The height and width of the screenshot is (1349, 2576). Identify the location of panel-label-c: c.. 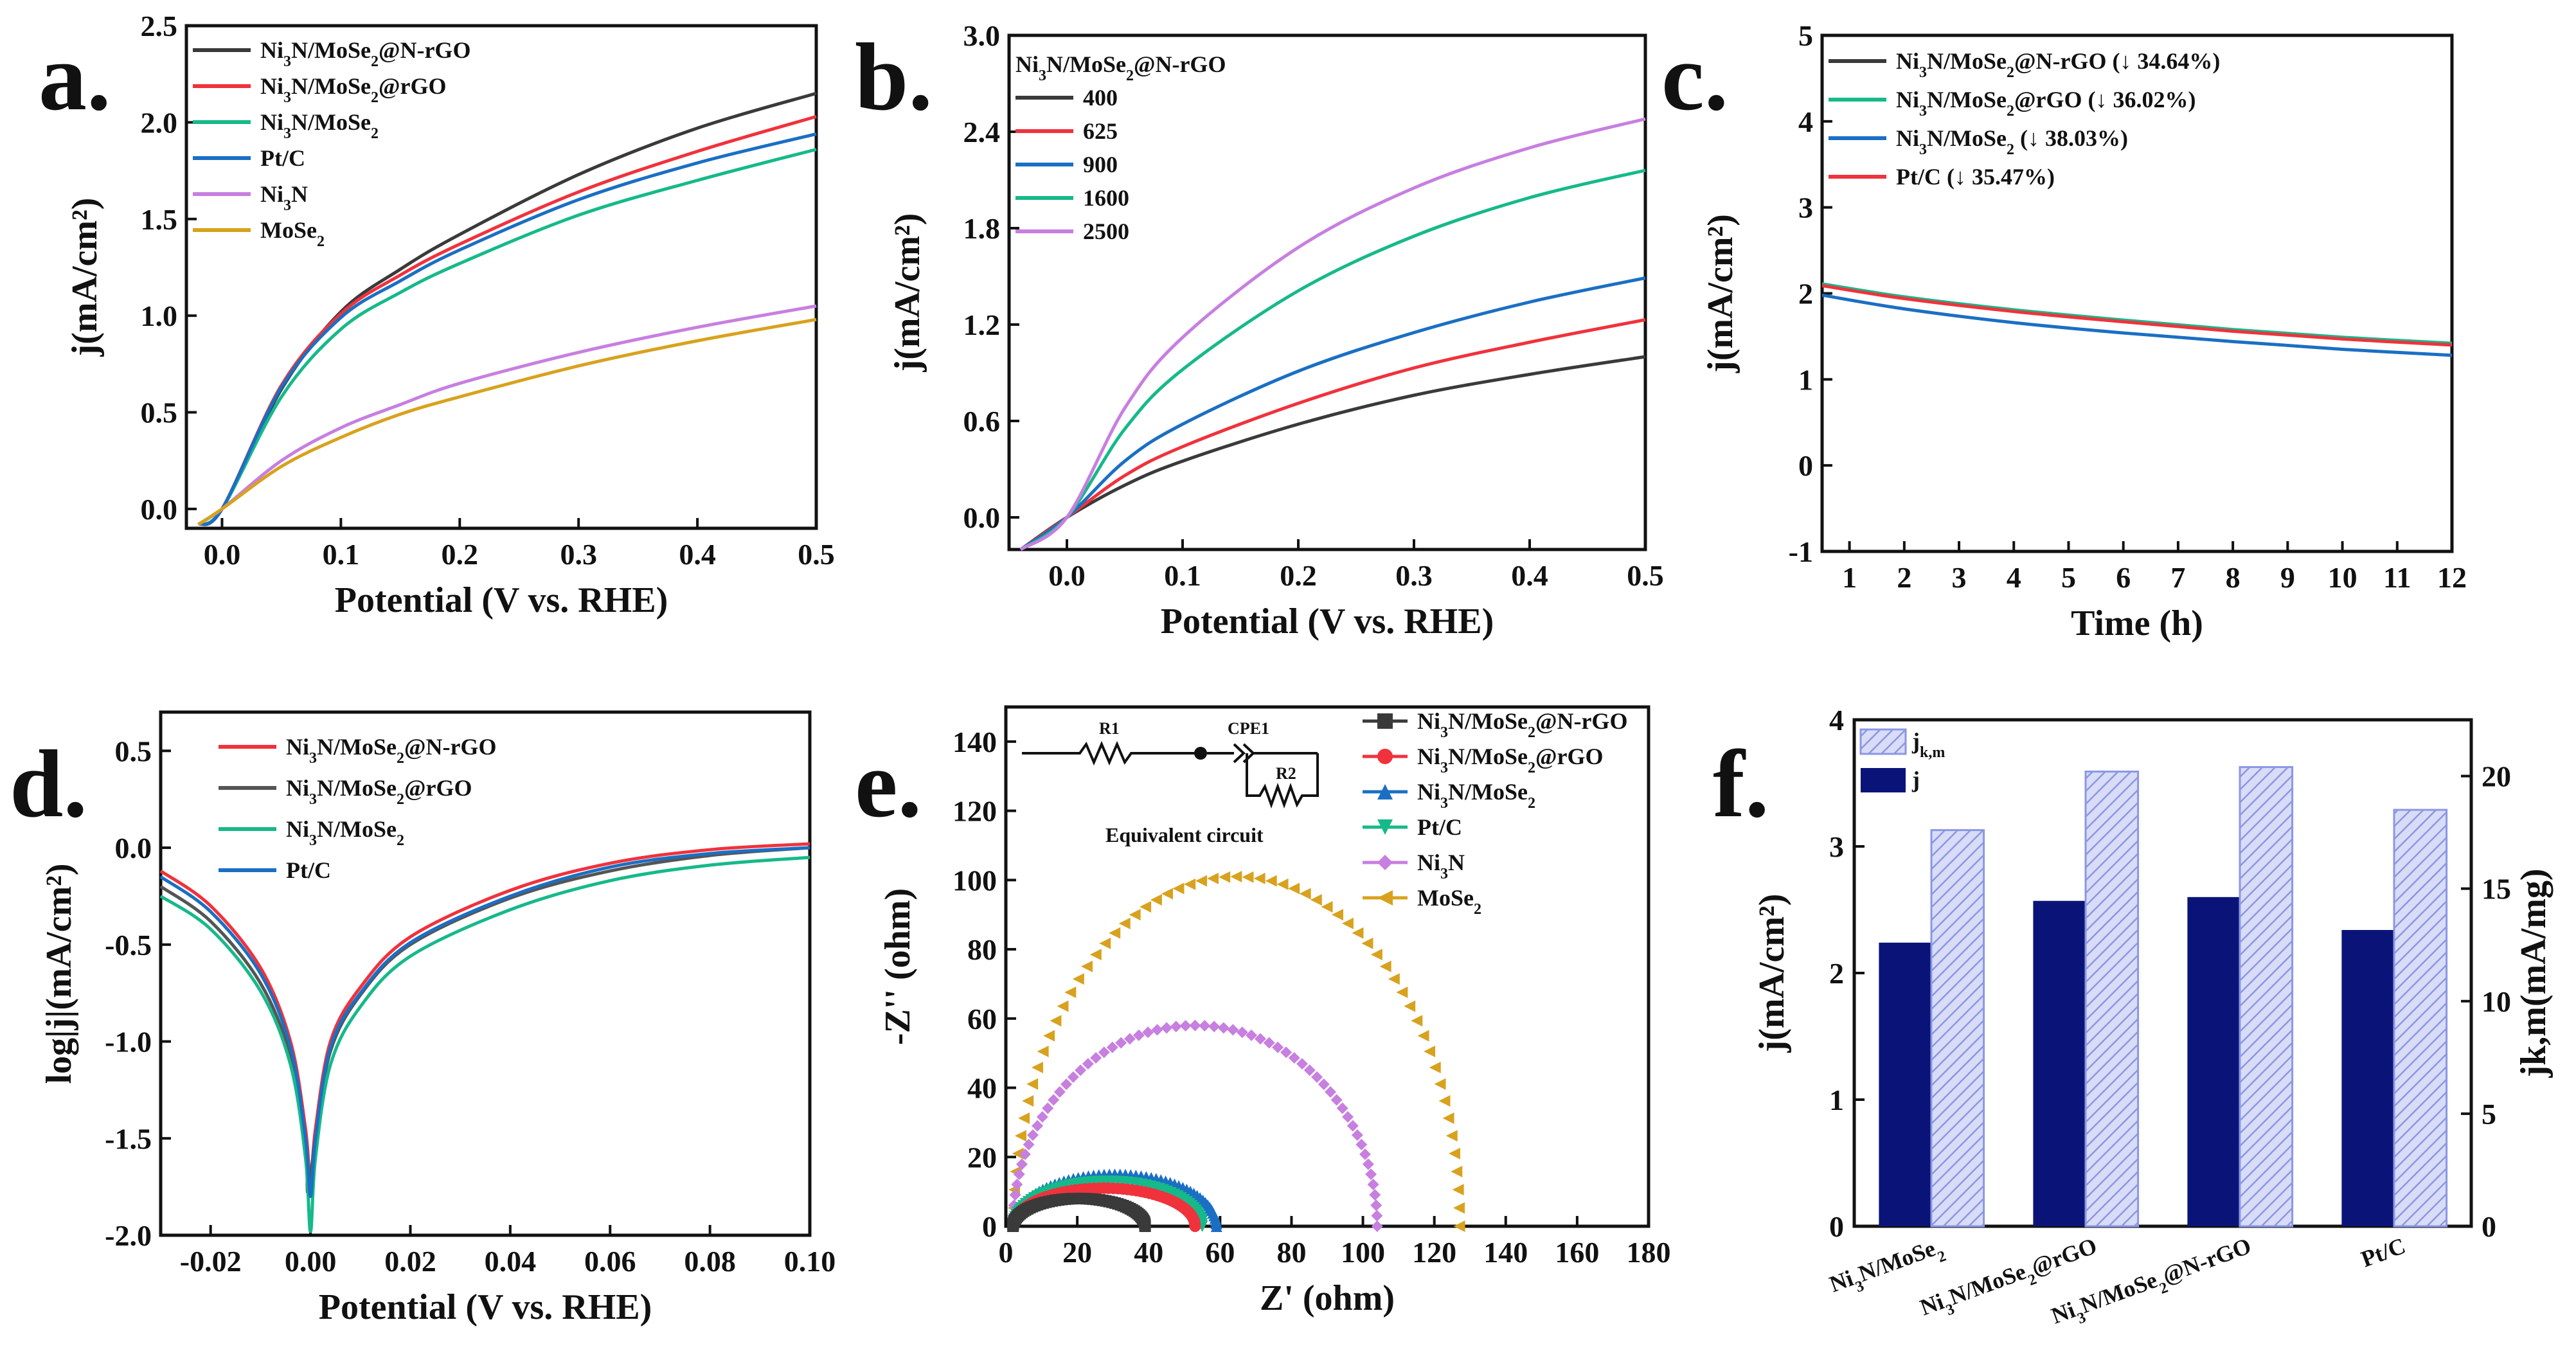
(1694, 77).